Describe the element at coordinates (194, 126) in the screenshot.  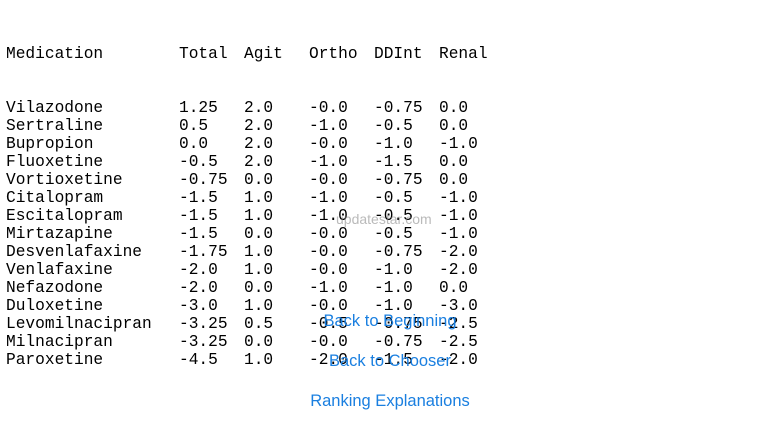
I see `cell-total: 0.5` at that location.